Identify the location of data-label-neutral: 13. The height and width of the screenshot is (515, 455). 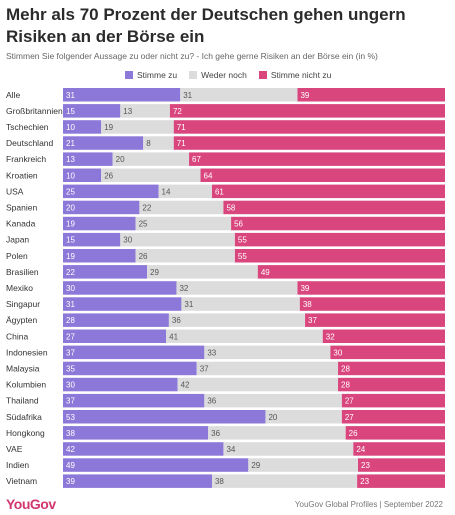
(127, 111).